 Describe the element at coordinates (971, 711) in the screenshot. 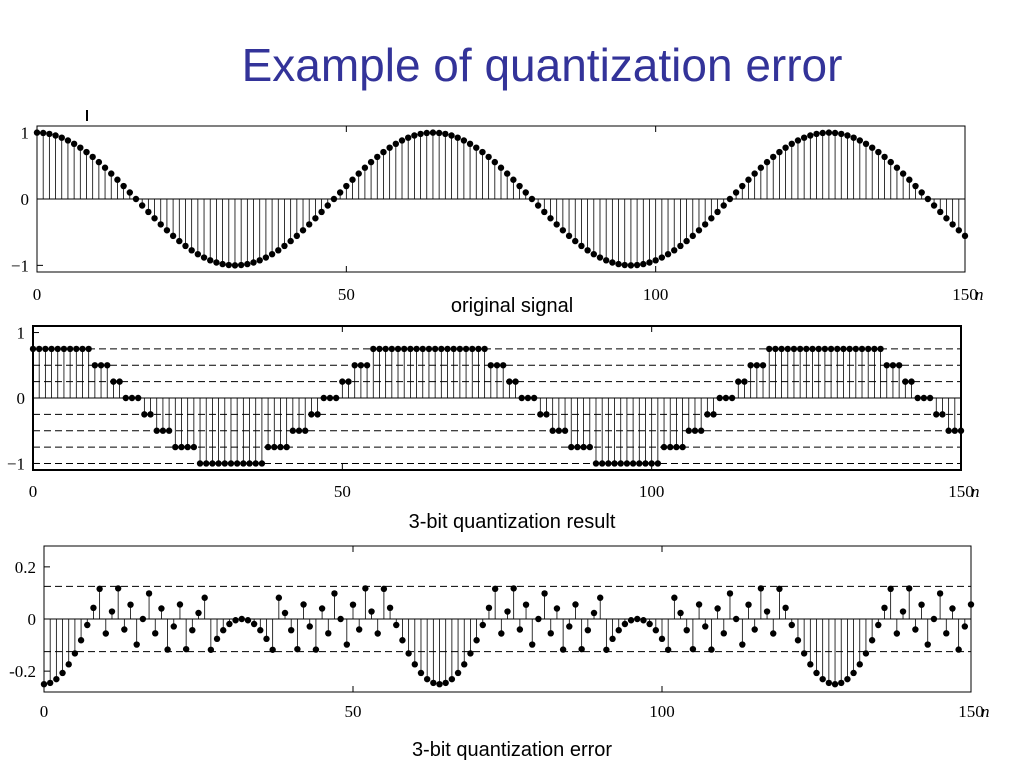

I see `x-tick-label: 150` at that location.